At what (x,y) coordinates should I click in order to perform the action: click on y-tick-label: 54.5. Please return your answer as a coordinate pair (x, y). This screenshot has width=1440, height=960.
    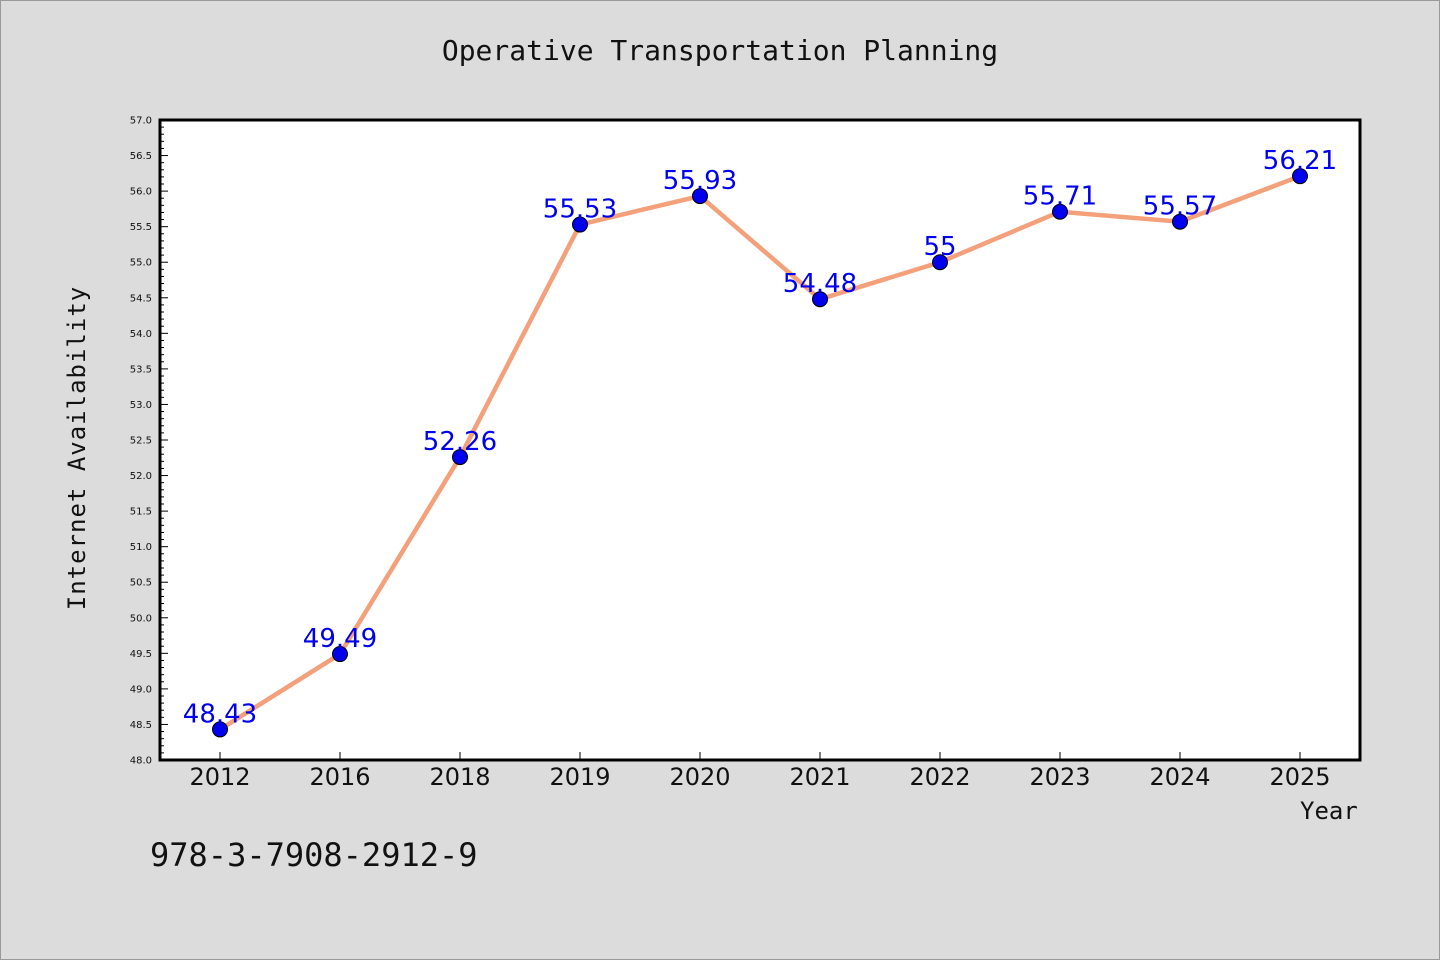
    Looking at the image, I should click on (141, 298).